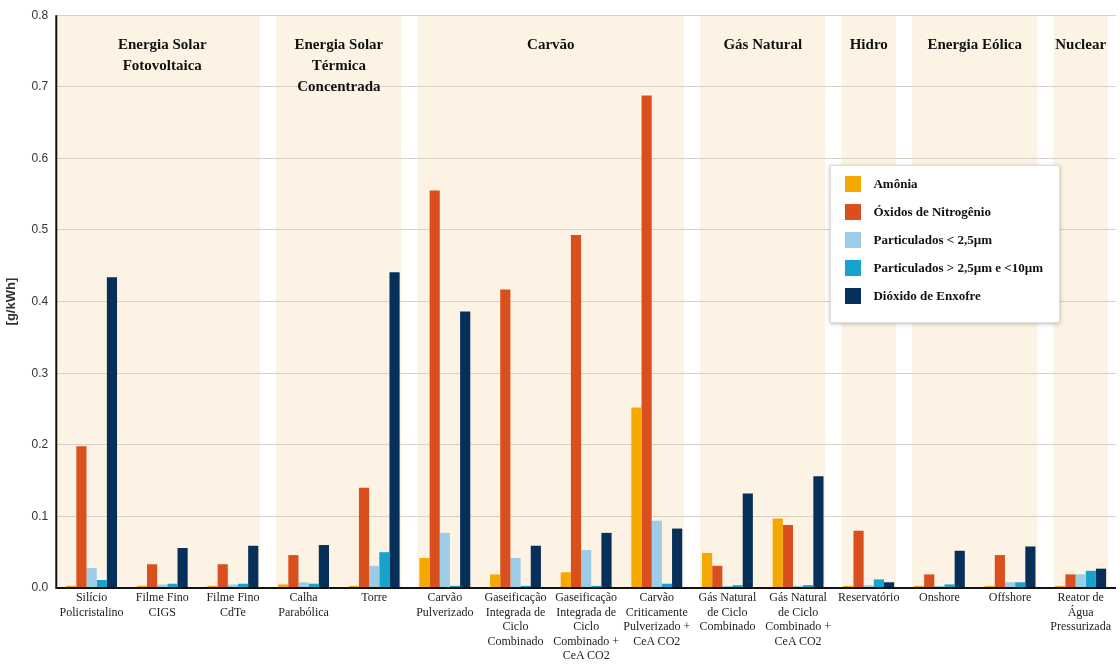 This screenshot has width=1120, height=666. What do you see at coordinates (657, 619) in the screenshot?
I see `x-tick-label: Carvão Criticamente Pulverizado + CeA CO2` at bounding box center [657, 619].